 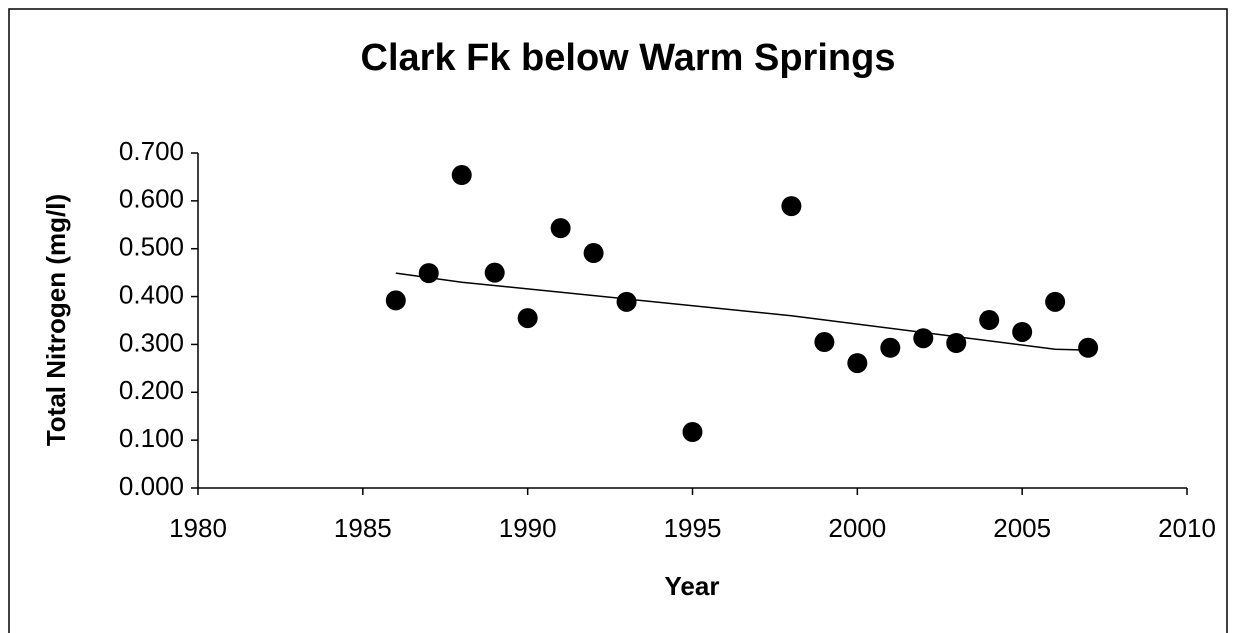 What do you see at coordinates (151, 342) in the screenshot?
I see `y-tick-label: 0.300` at bounding box center [151, 342].